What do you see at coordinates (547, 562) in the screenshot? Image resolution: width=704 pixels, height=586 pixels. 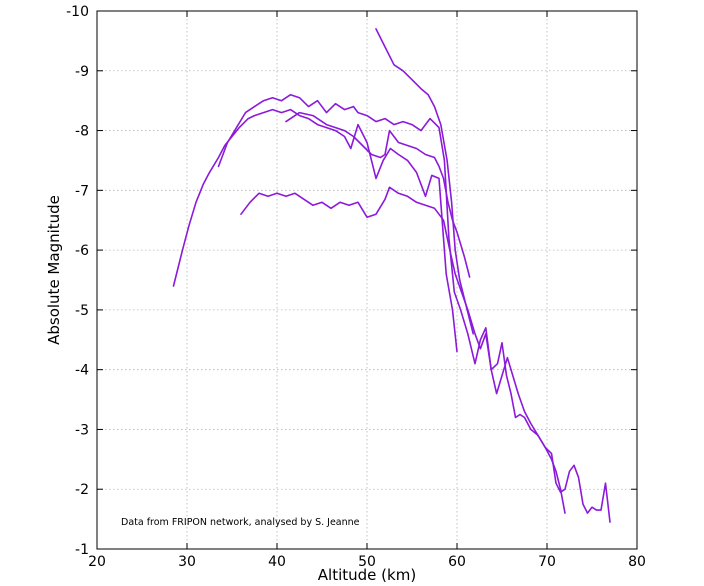 I see `x-tick-label: 70` at bounding box center [547, 562].